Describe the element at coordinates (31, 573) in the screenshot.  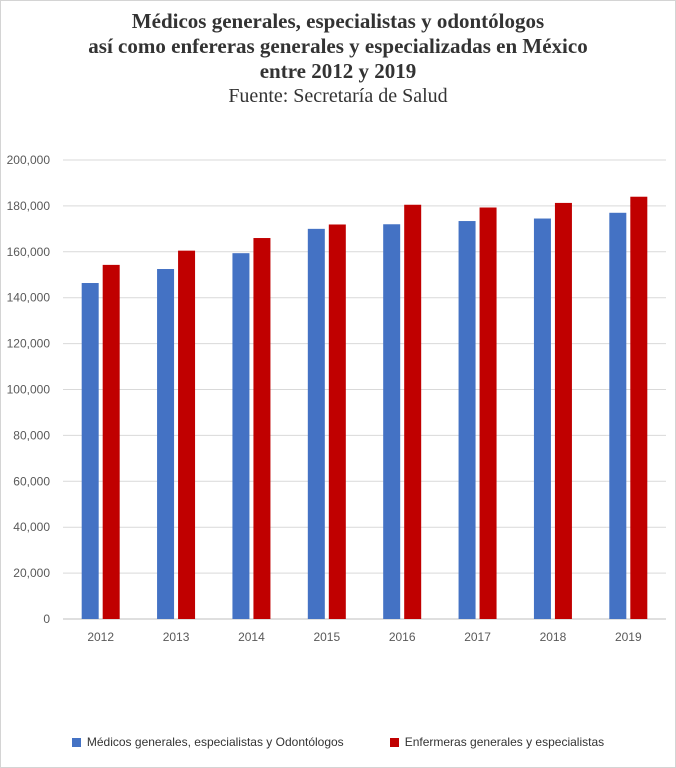
I see `y-tick-label: 20,000` at that location.